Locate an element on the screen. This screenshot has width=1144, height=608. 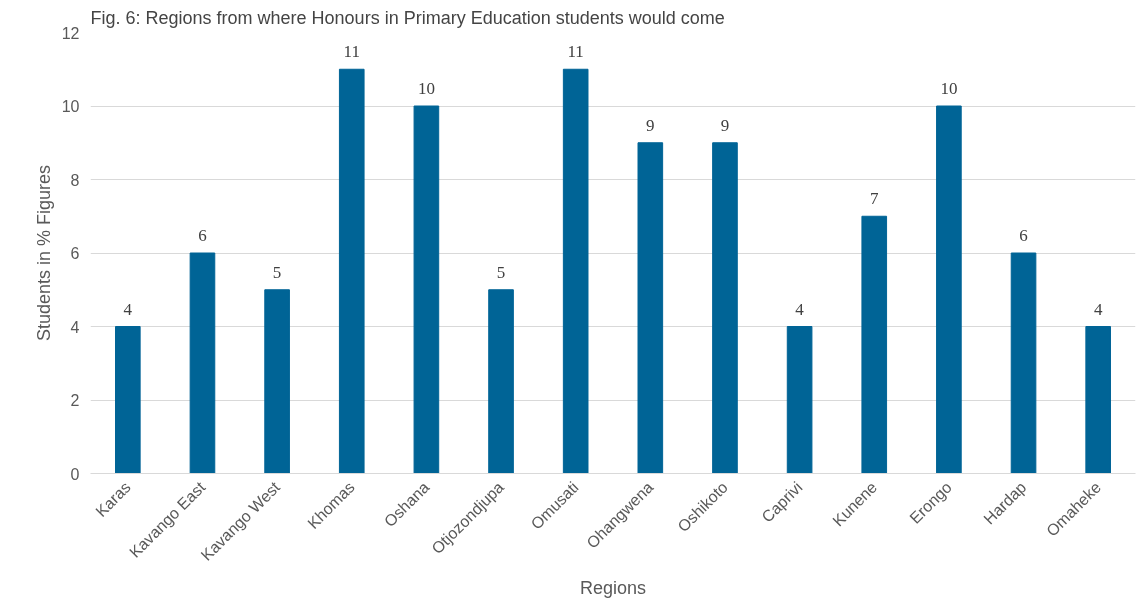
data-label: 7 is located at coordinates (874, 199).